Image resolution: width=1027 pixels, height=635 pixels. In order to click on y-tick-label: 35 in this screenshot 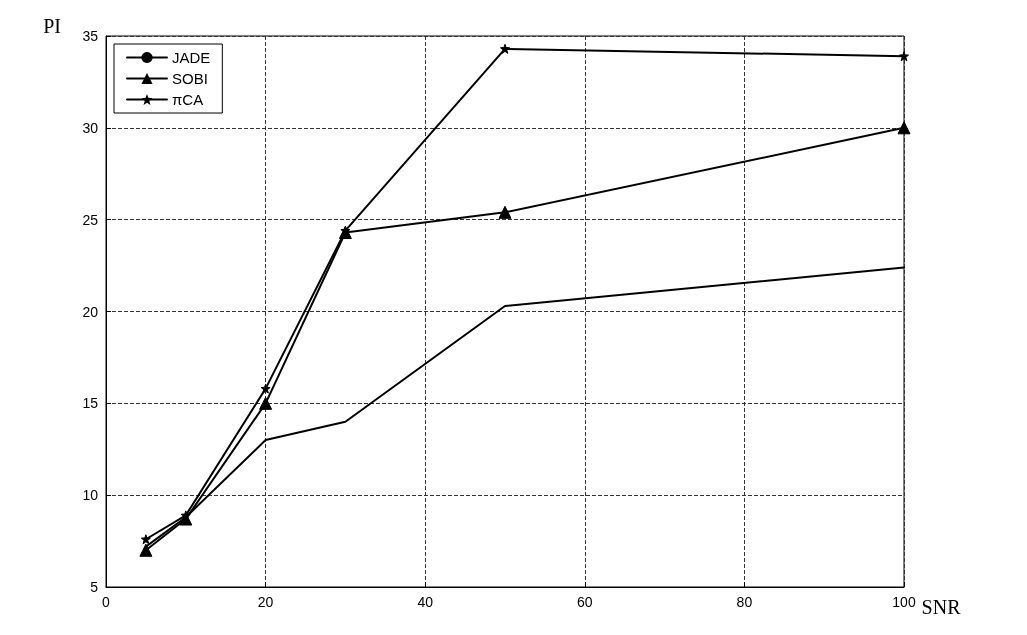, I will do `click(90, 36)`.